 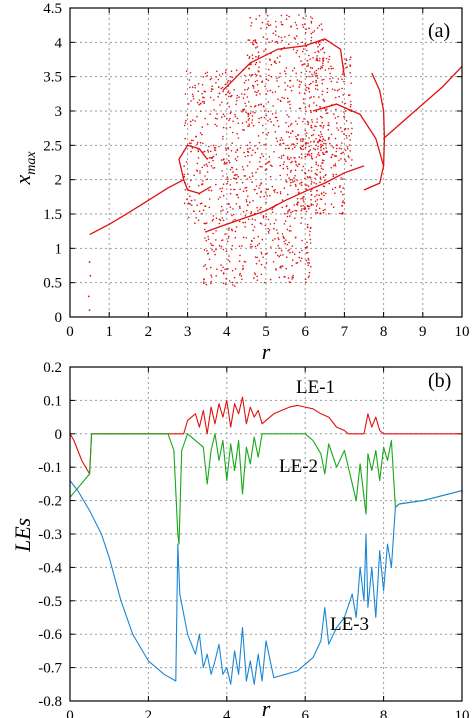 I want to click on panel-a-xtick-label: 8, so click(x=384, y=332).